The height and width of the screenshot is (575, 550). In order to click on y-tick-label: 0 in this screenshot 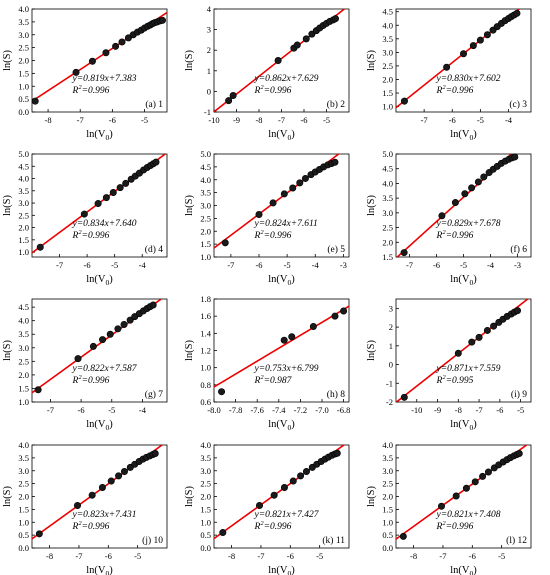, I will do `click(209, 91)`.